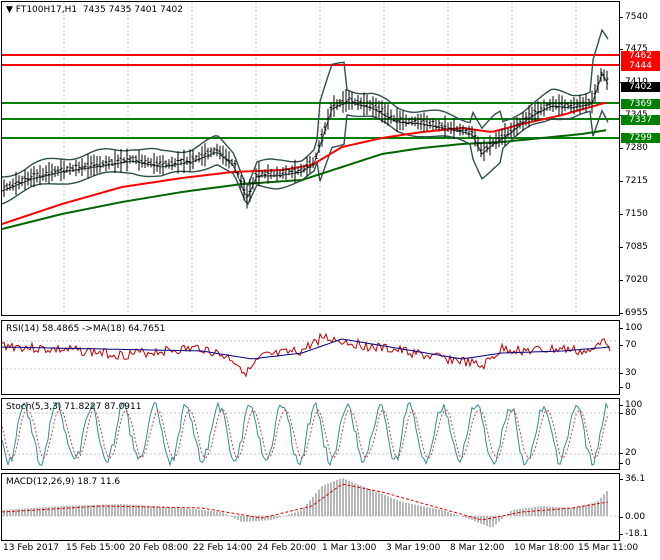 This screenshot has width=660, height=560. Describe the element at coordinates (640, 66) in the screenshot. I see `price-tag: 7444` at that location.